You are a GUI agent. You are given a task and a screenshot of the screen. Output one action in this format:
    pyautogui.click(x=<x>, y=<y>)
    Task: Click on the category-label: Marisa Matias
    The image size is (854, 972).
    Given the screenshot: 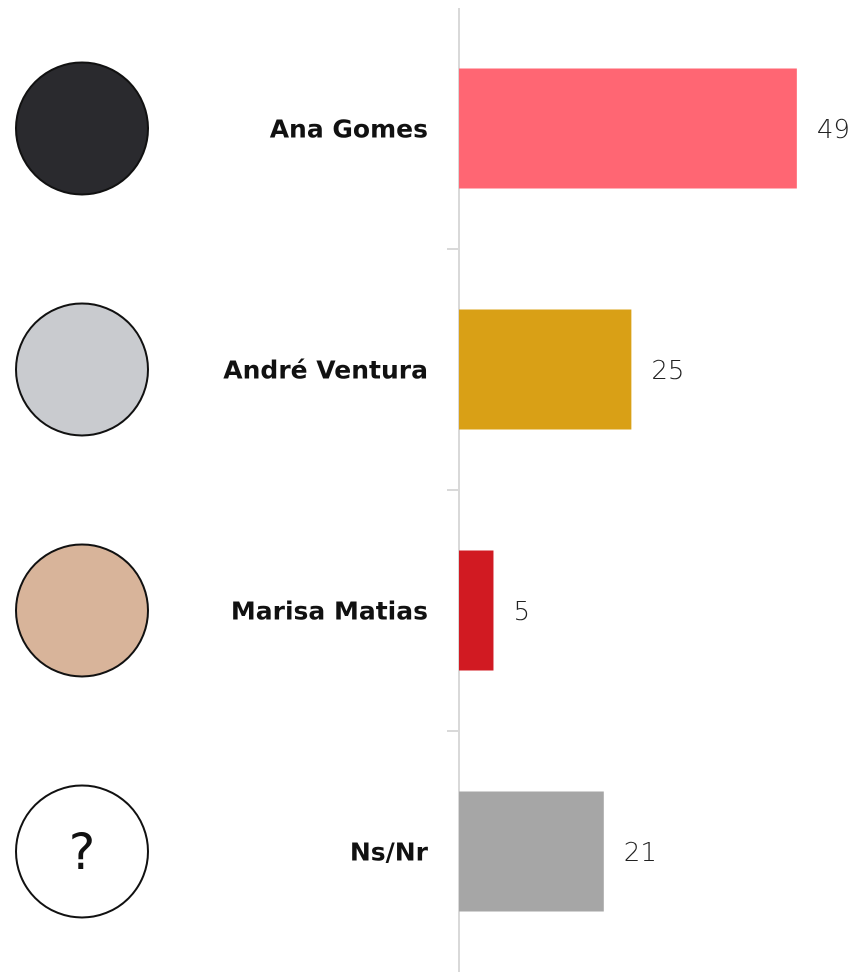 What is the action you would take?
    pyautogui.click(x=329, y=611)
    